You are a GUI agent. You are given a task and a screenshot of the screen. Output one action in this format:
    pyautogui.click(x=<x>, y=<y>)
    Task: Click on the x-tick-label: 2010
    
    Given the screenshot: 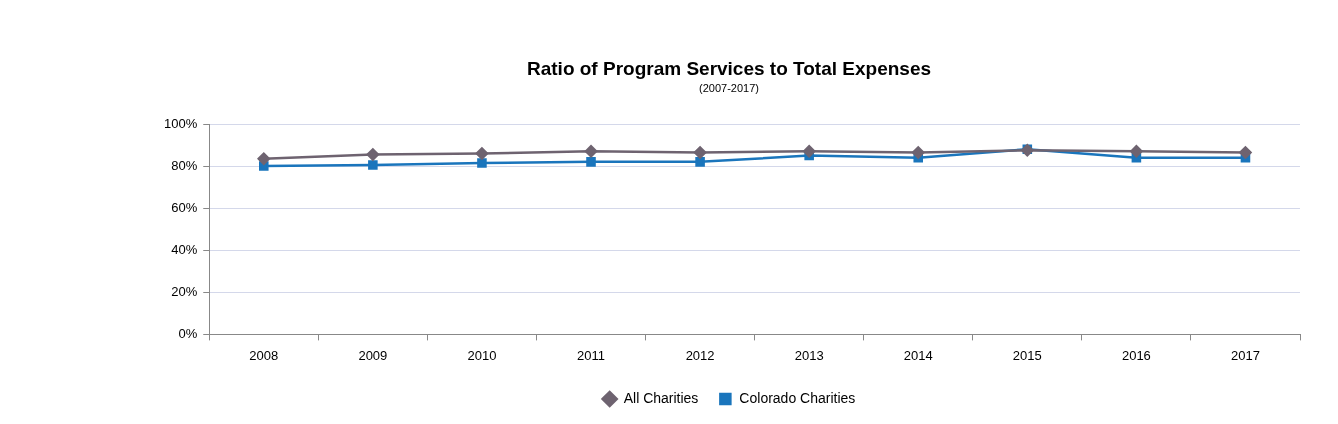 What is the action you would take?
    pyautogui.click(x=482, y=355)
    